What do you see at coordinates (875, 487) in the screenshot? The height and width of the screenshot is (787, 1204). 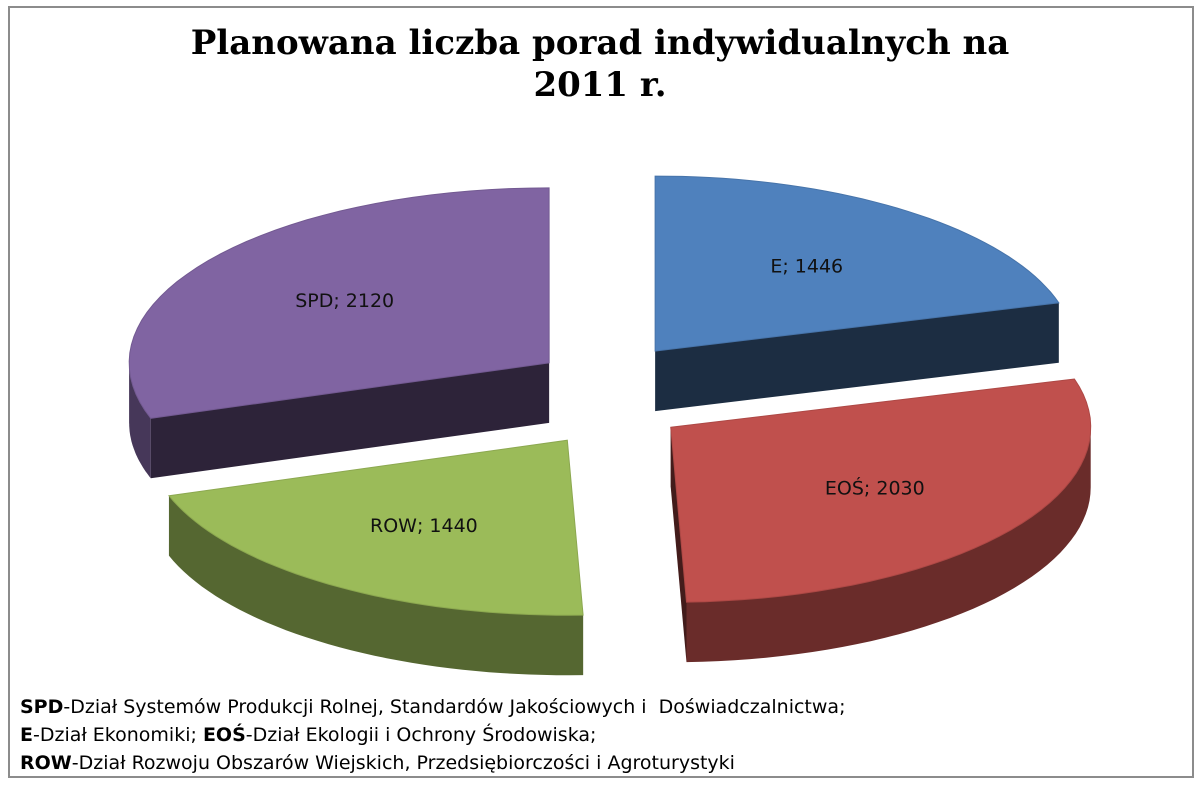 I see `data-label: EOŚ; 2030` at bounding box center [875, 487].